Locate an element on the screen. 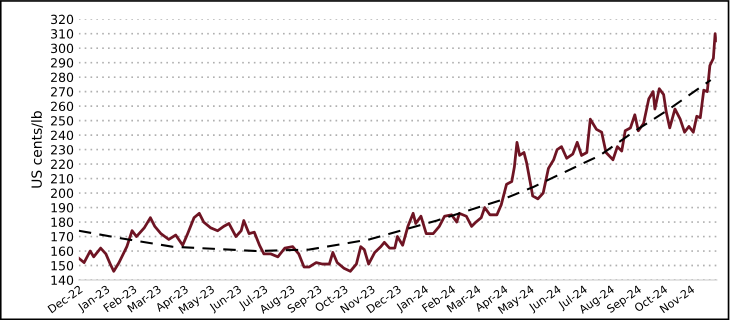  y-tick-label: 240 is located at coordinates (62, 135).